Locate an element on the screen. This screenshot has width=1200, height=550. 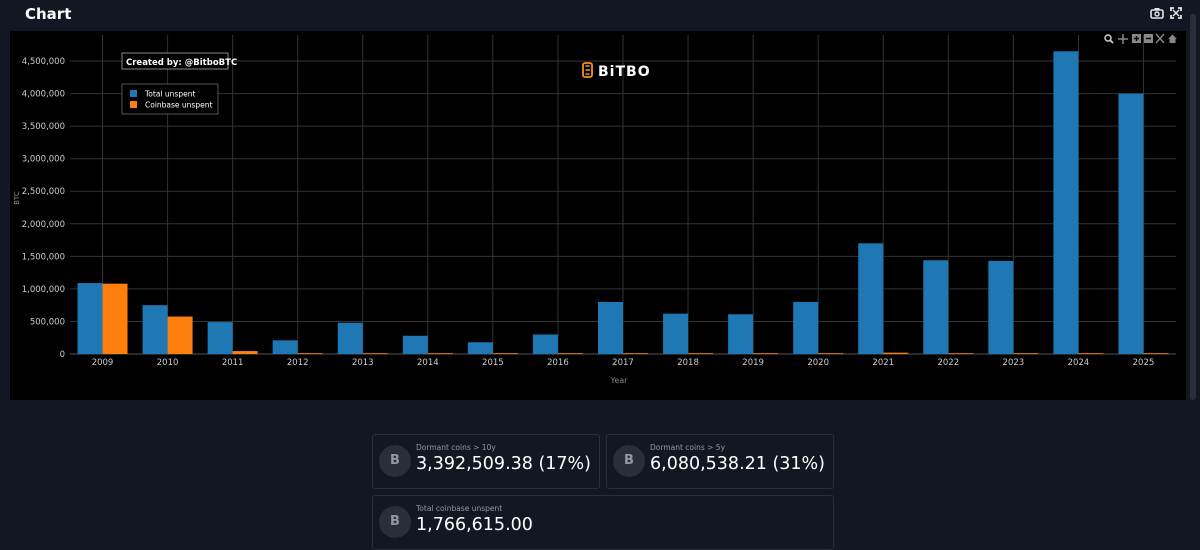
stat-card-dormant-10y: B Dormant coins > 10y 3,392,509.38 (17%) is located at coordinates (486, 461).